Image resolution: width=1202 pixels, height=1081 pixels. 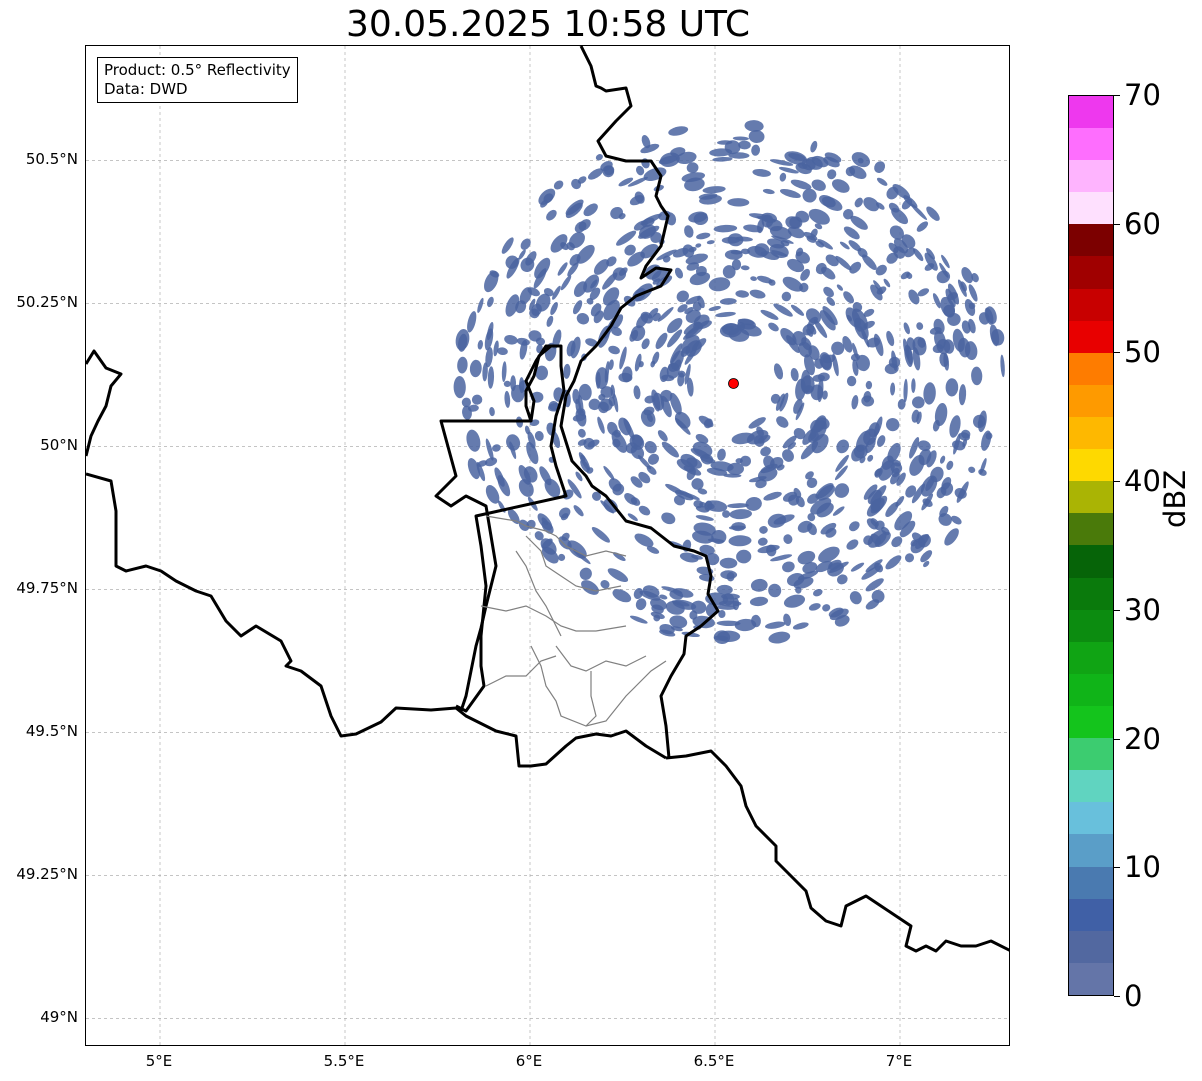 I want to click on colorbar-tick-label: 70, so click(x=1142, y=95).